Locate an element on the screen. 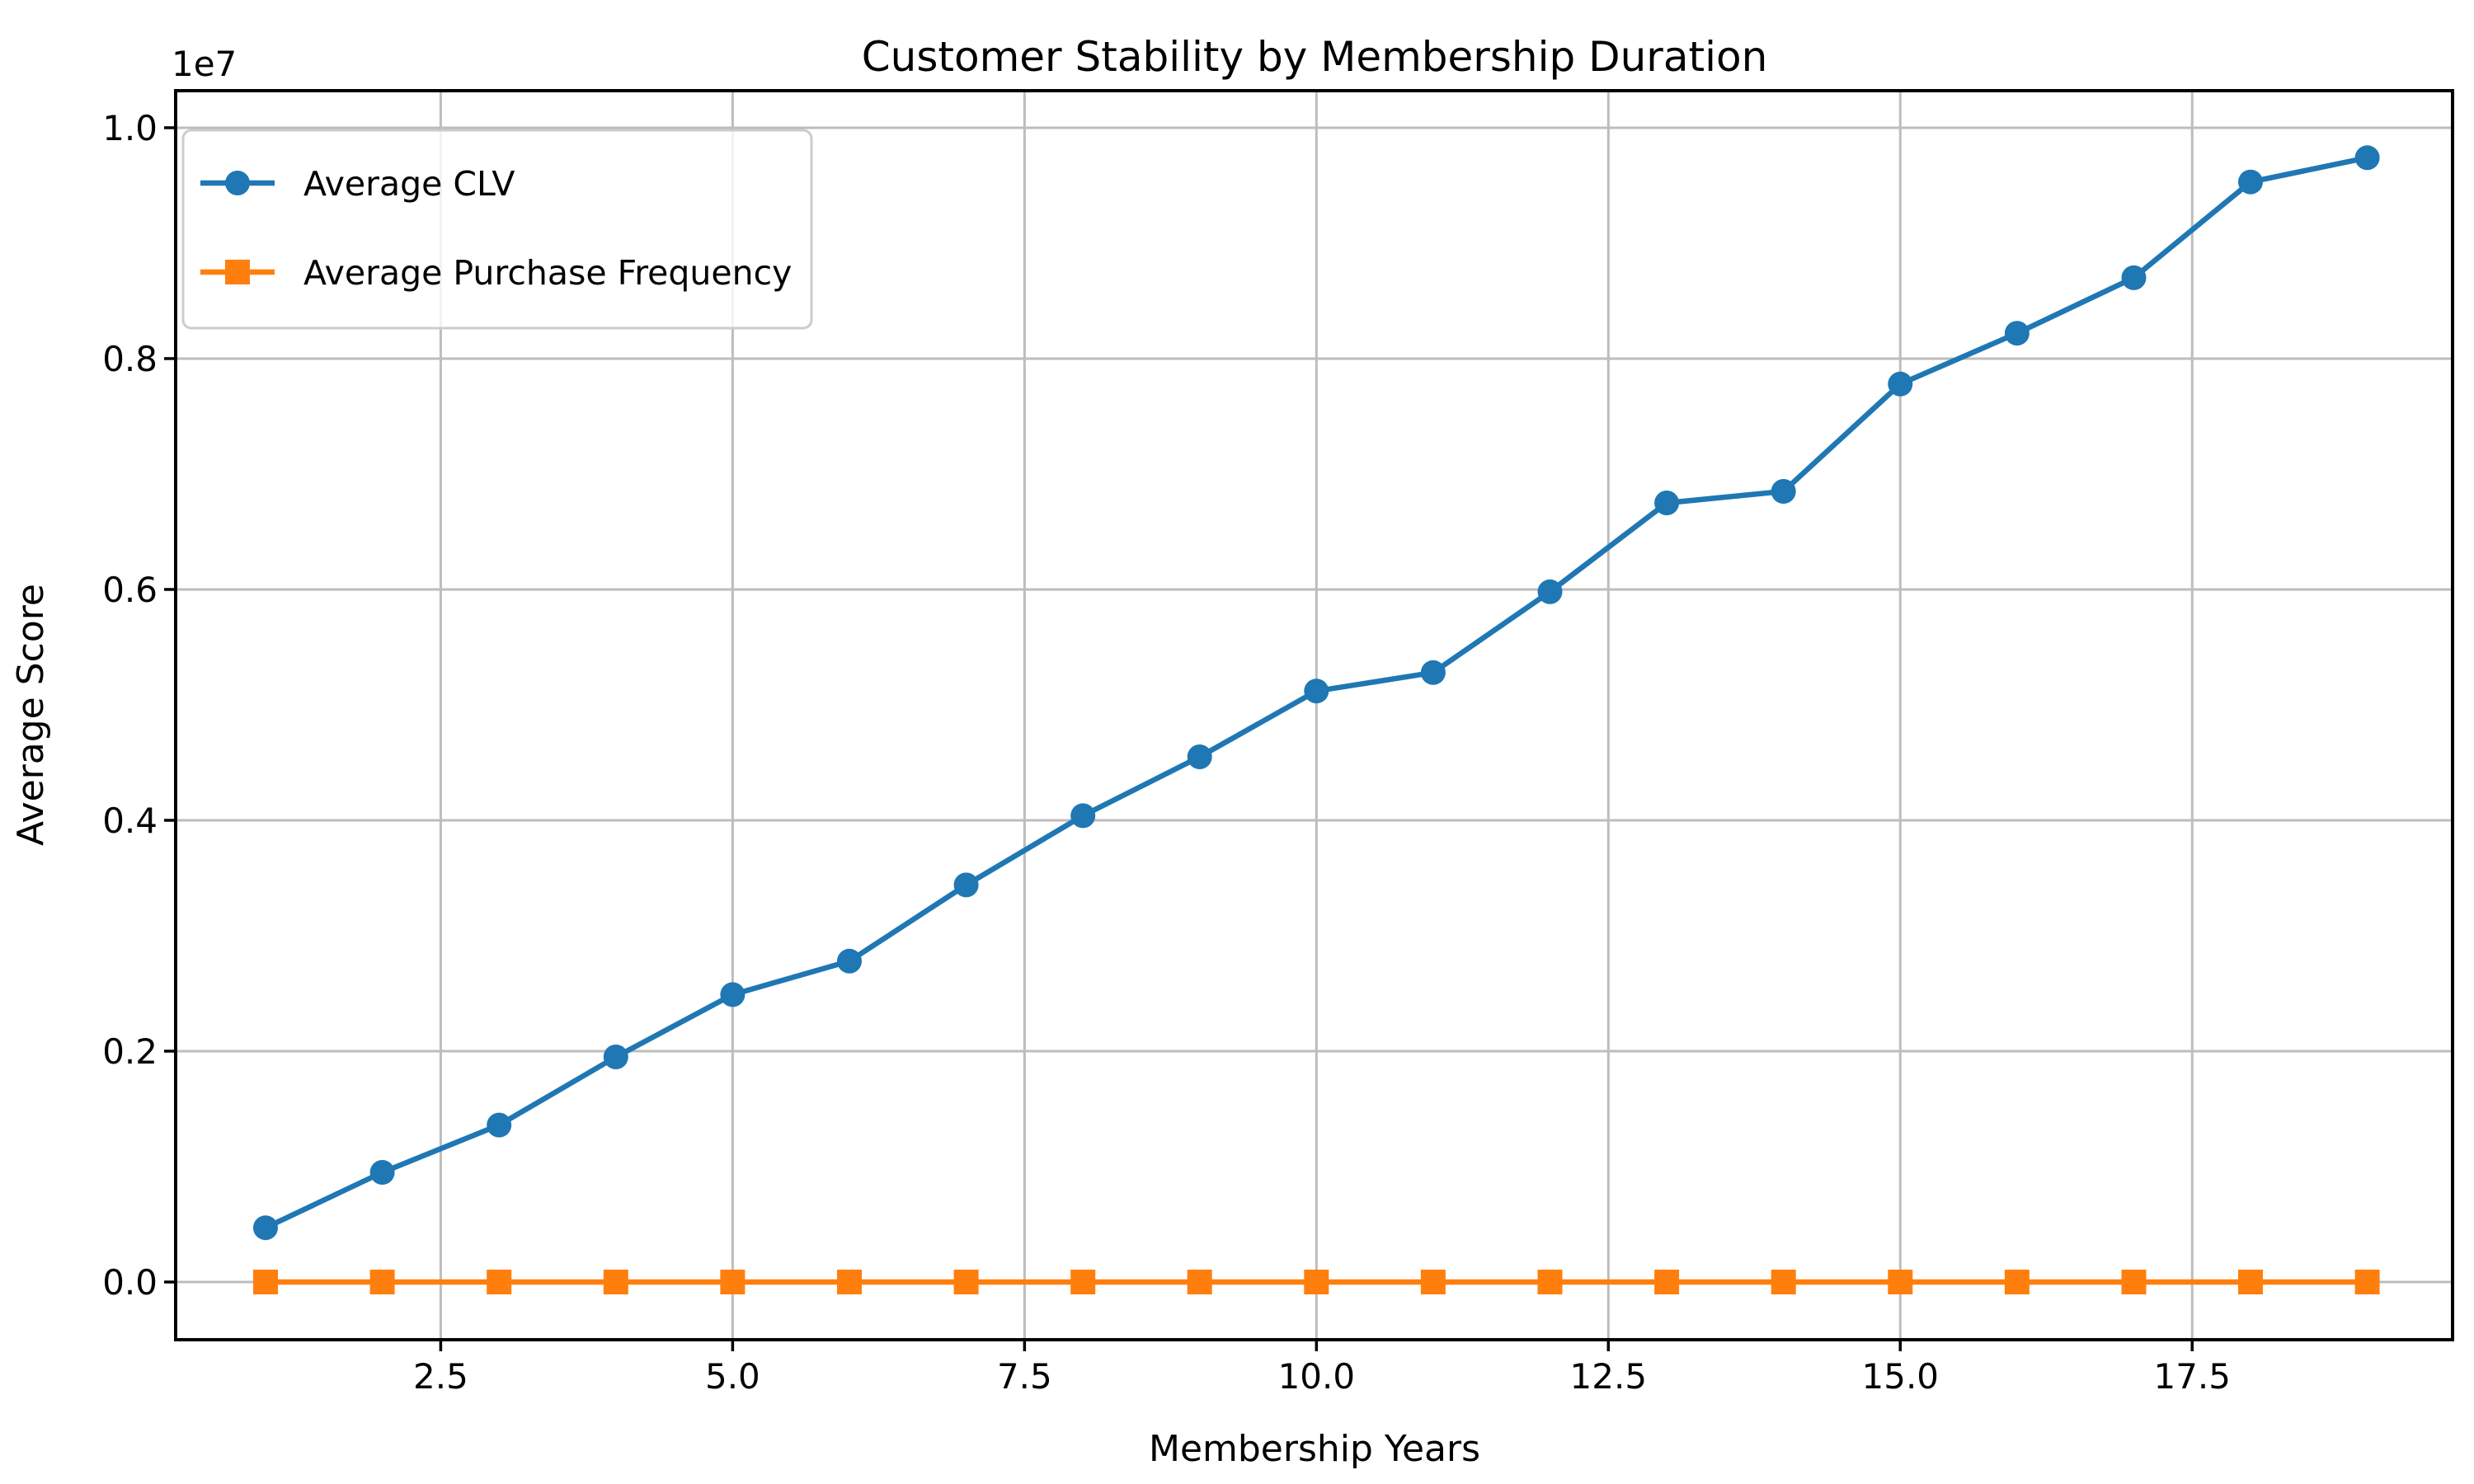  y-tick-label: 0.4 is located at coordinates (130, 821).